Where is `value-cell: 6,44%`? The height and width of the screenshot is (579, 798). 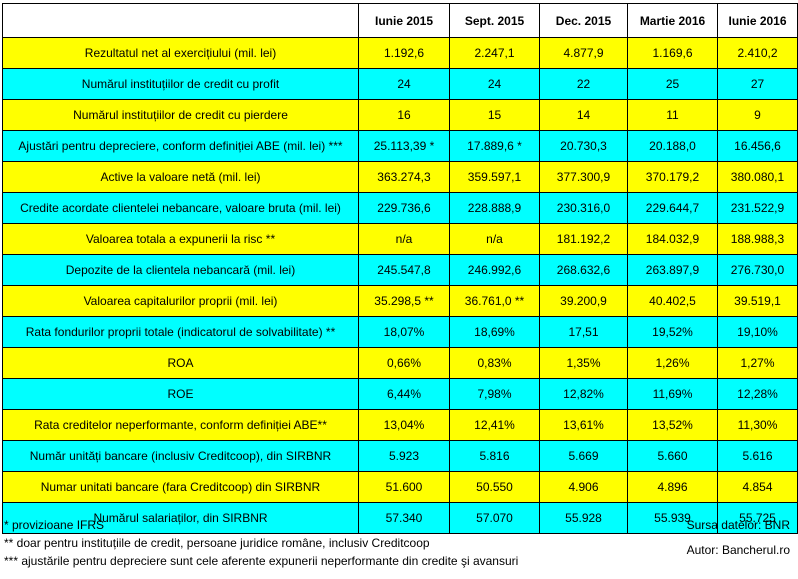
value-cell: 6,44% is located at coordinates (404, 394).